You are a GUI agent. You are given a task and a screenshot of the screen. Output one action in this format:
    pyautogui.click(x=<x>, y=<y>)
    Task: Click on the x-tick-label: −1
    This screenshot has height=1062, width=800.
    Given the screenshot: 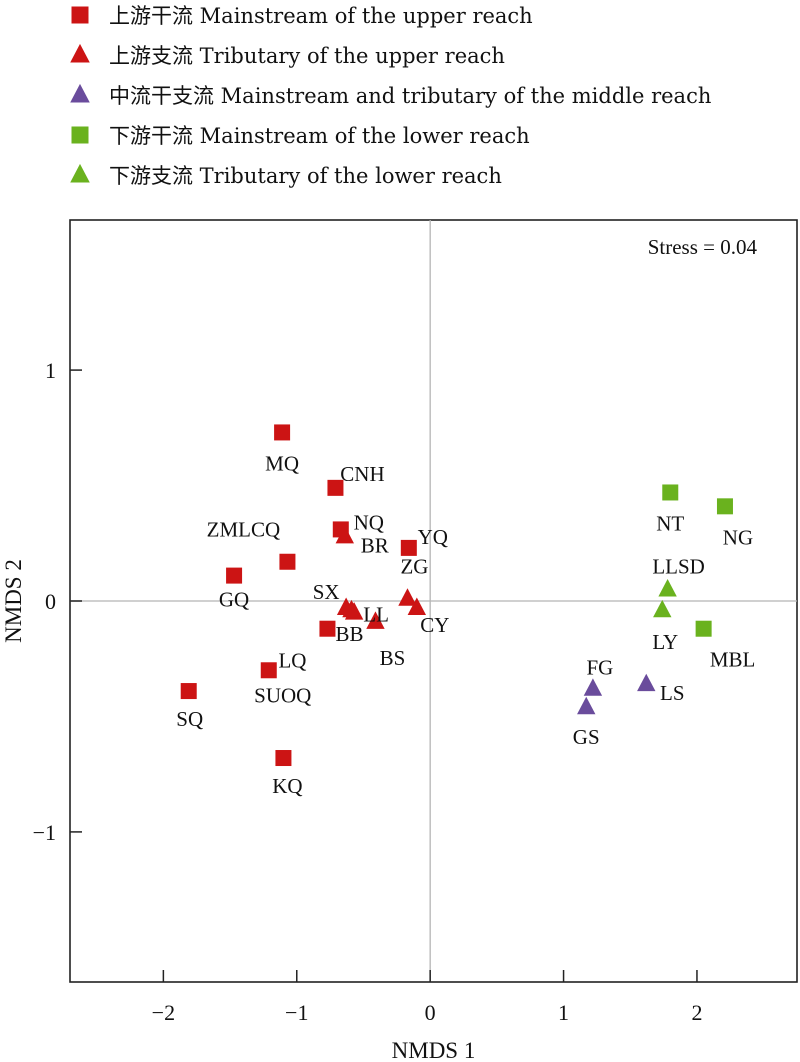 What is the action you would take?
    pyautogui.click(x=296, y=1012)
    